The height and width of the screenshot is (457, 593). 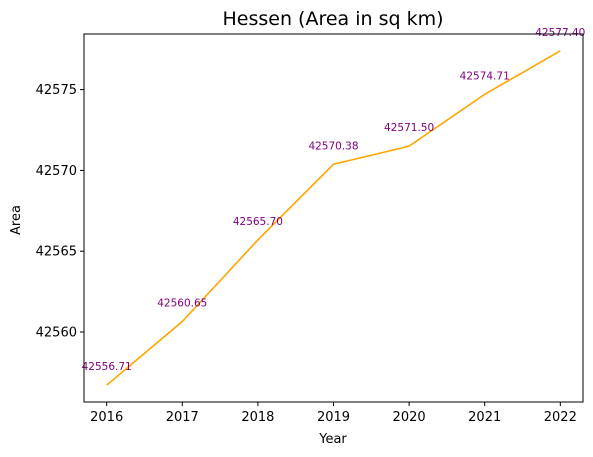 What do you see at coordinates (409, 128) in the screenshot?
I see `data-label: 42571.50` at bounding box center [409, 128].